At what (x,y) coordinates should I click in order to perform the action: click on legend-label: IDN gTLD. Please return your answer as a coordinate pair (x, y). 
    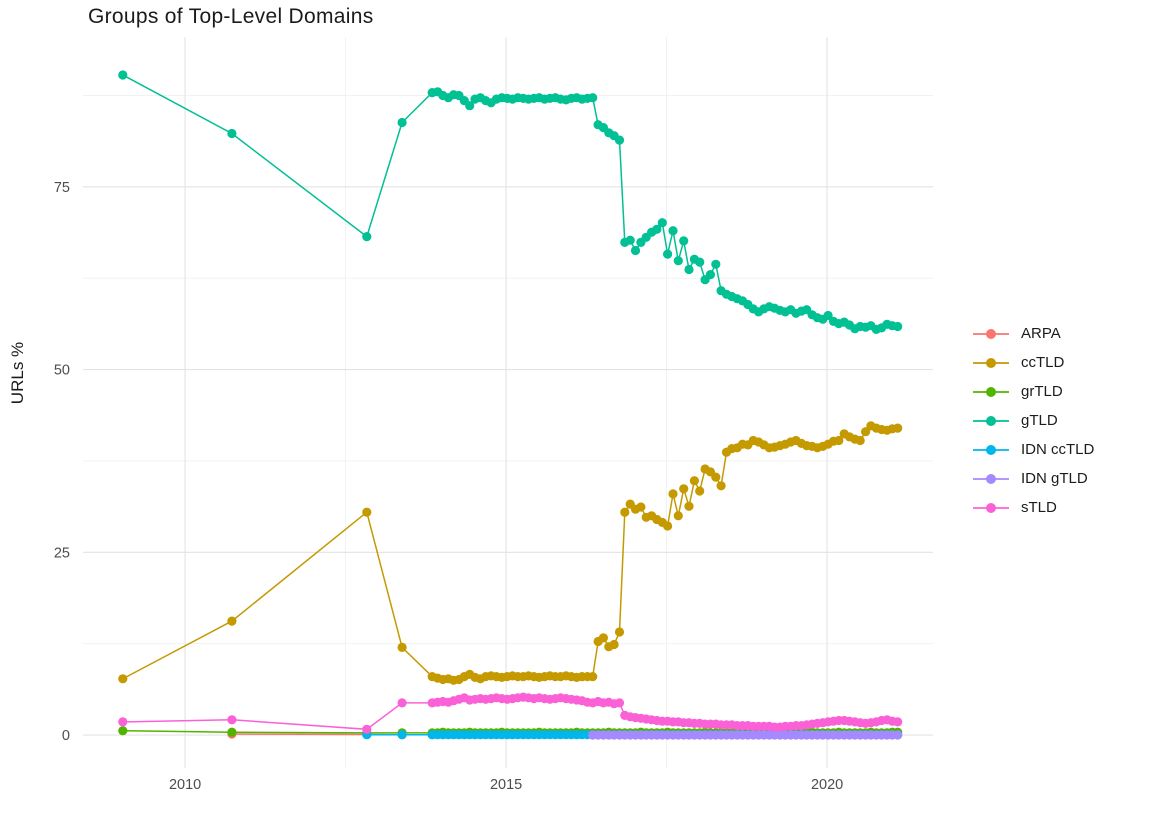
    Looking at the image, I should click on (1054, 478).